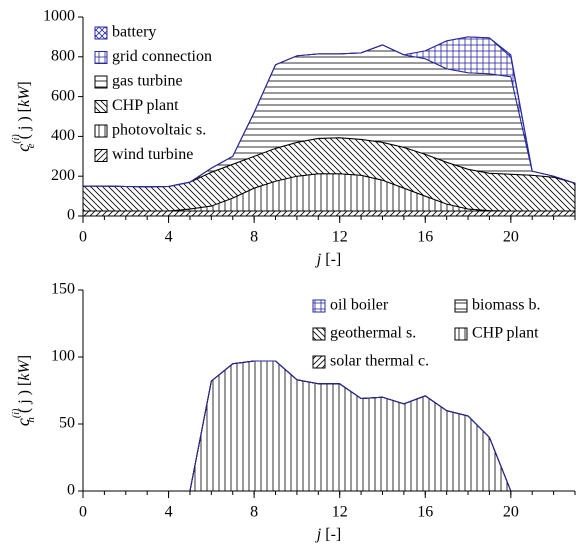 This screenshot has width=576, height=551. Describe the element at coordinates (23, 116) in the screenshot. I see `y-label: c(i)e( j ) [kW]` at that location.